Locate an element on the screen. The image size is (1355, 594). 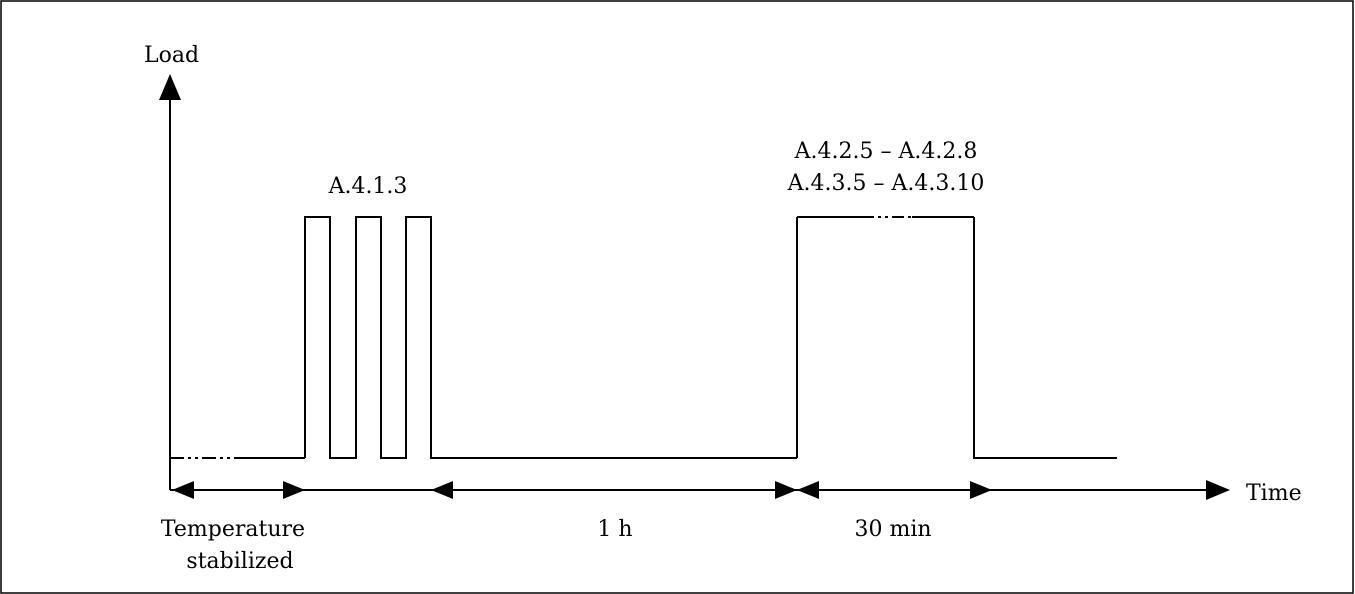
load-axis-arrowhead is located at coordinates (170, 87).